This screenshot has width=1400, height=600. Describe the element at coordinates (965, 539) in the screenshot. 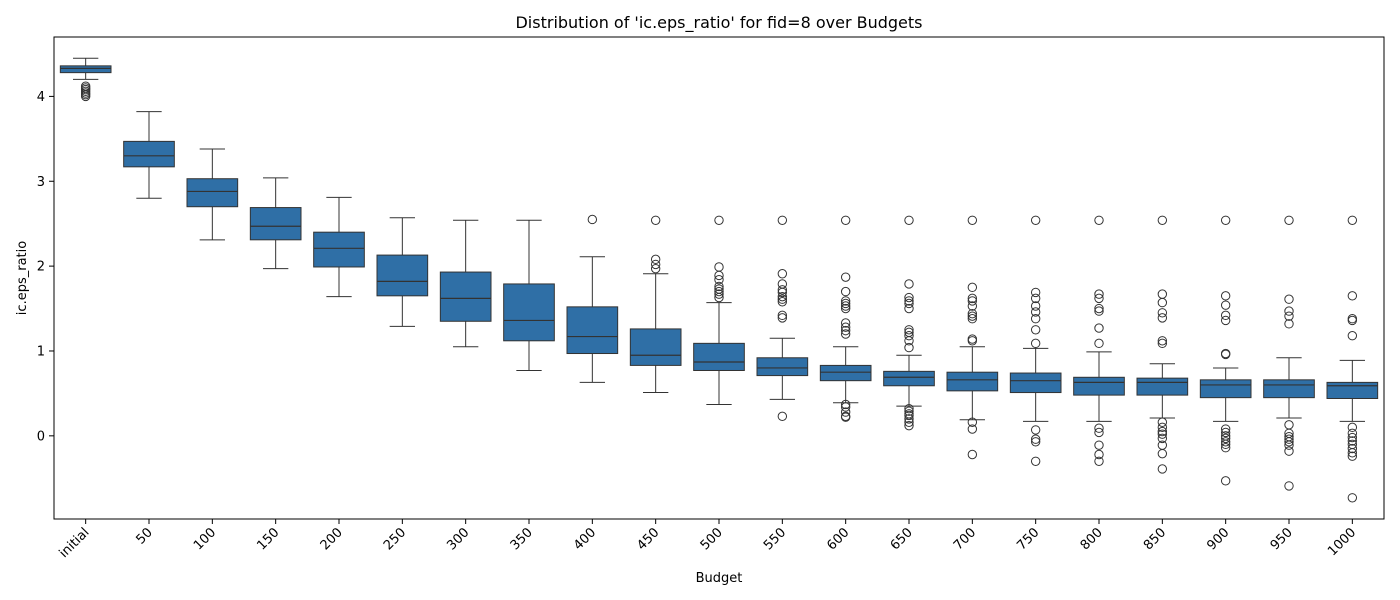

I see `x-tick-label: 700` at that location.